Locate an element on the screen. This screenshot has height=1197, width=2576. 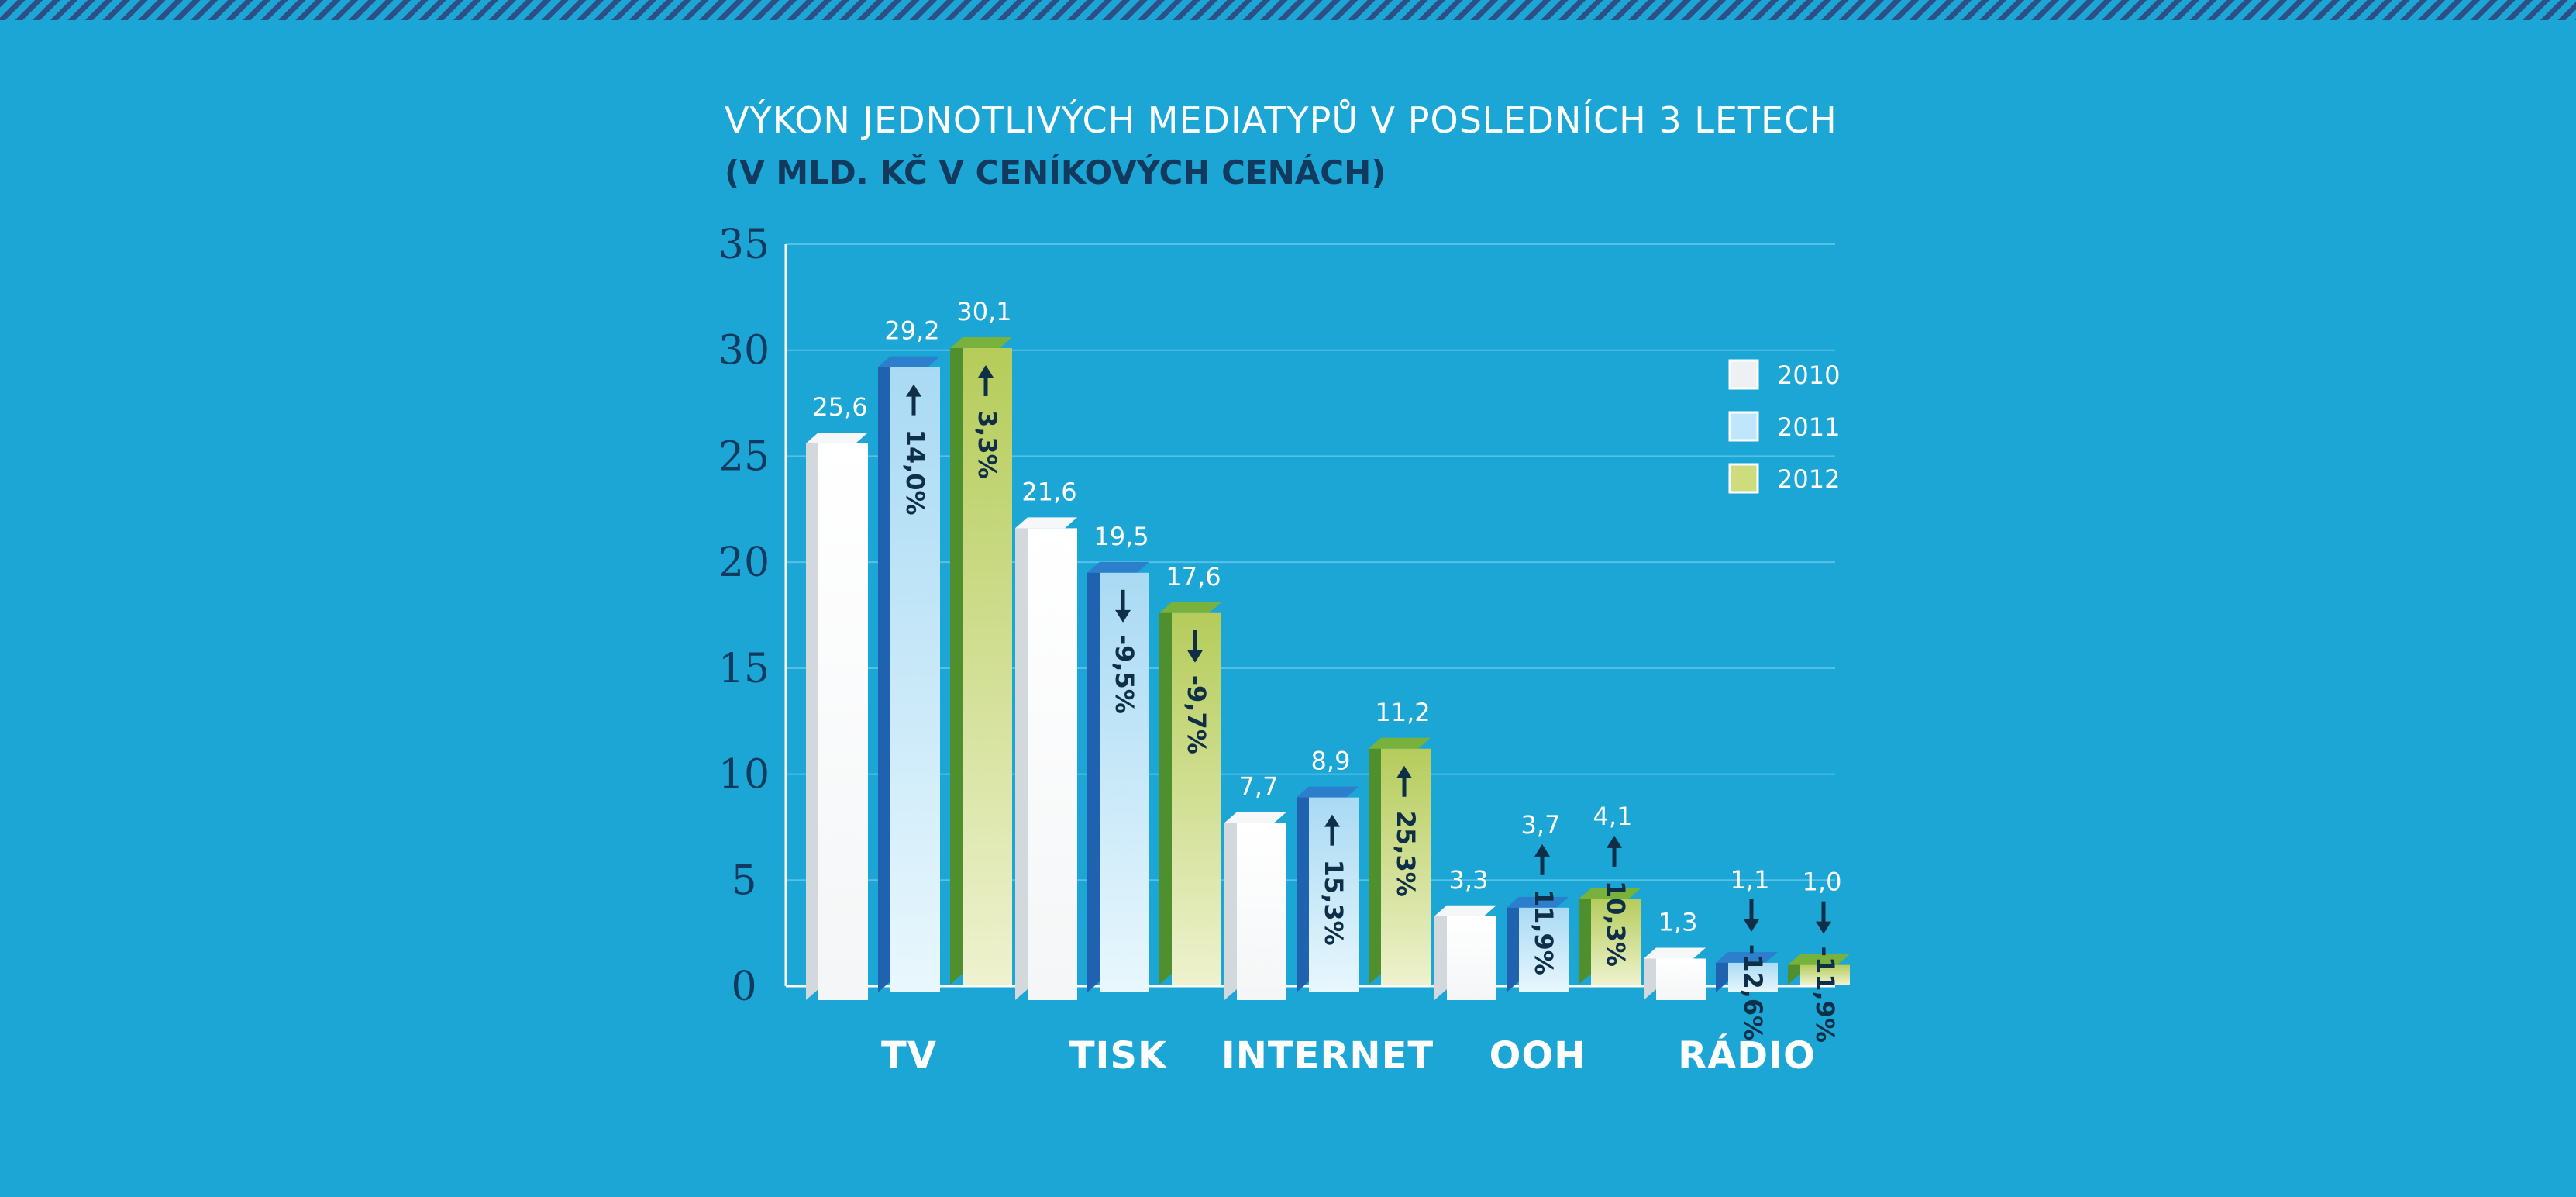
y-tick-label: 5 is located at coordinates (743, 880).